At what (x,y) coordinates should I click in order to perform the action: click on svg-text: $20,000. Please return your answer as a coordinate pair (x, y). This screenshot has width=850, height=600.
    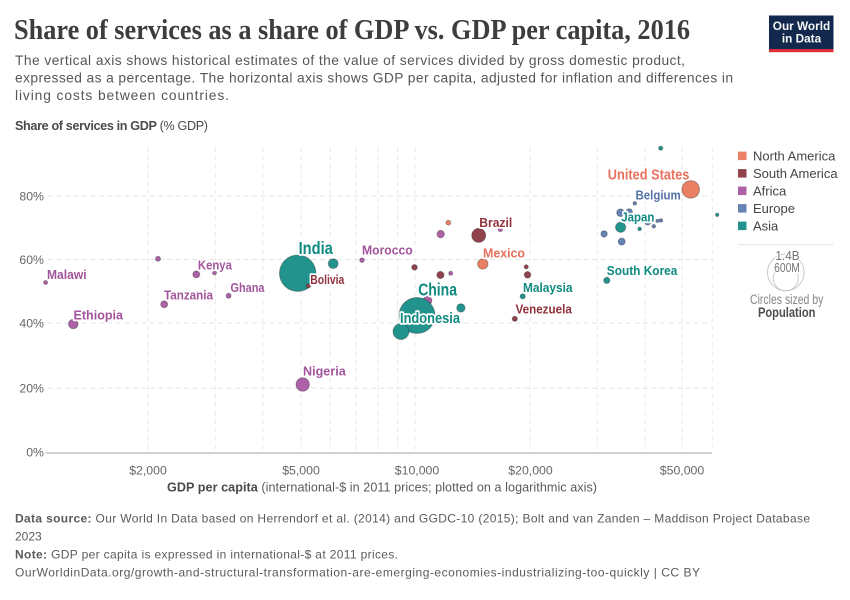
    Looking at the image, I should click on (530, 471).